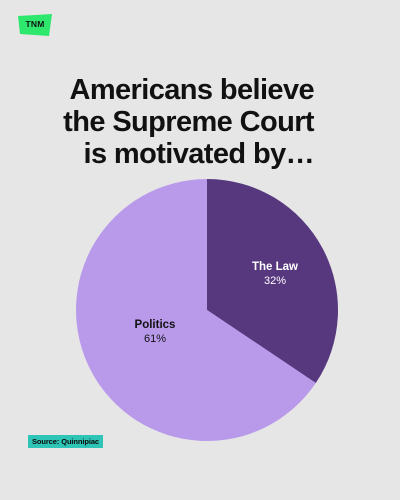 This screenshot has width=400, height=500. I want to click on pie-slice-the-law, so click(273, 281).